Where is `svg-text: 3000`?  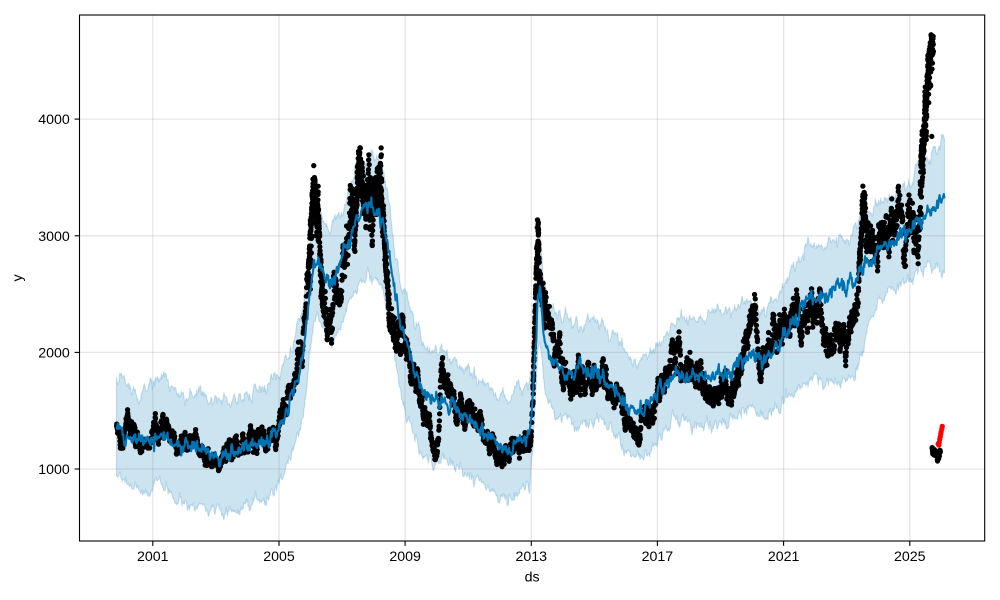
svg-text: 3000 is located at coordinates (54, 237).